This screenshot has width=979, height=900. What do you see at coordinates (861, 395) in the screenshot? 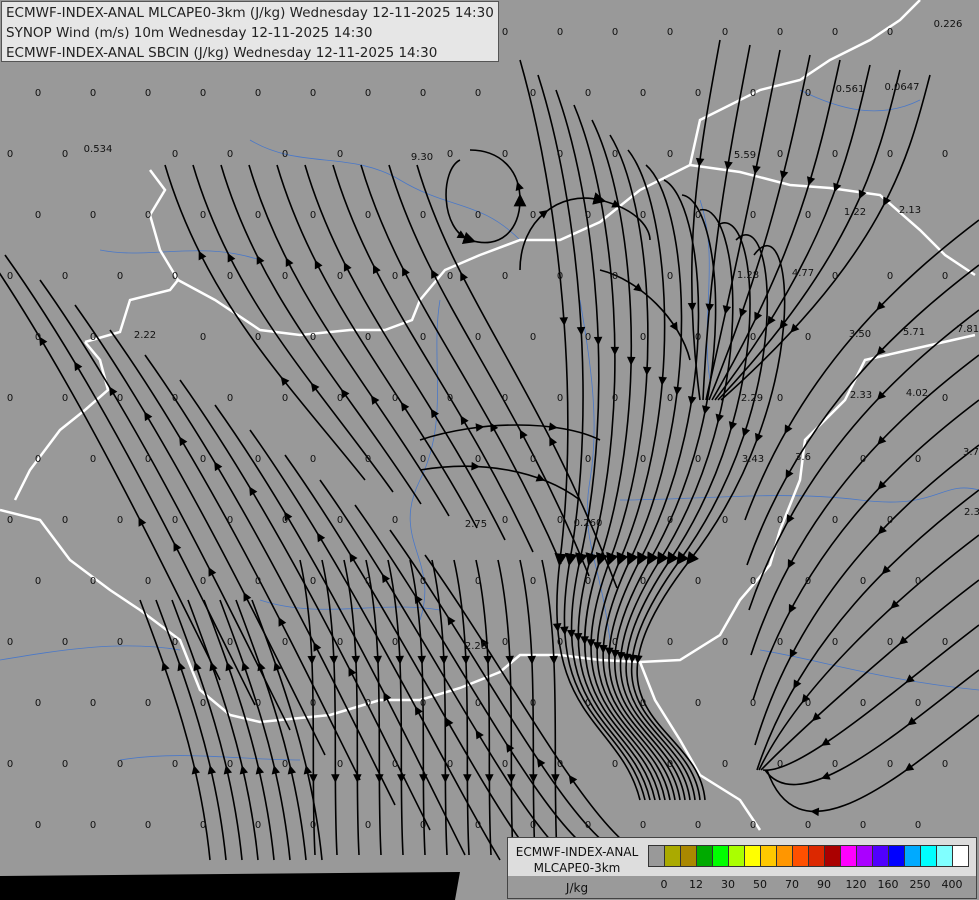
I see `station-value: 2.33` at bounding box center [861, 395].